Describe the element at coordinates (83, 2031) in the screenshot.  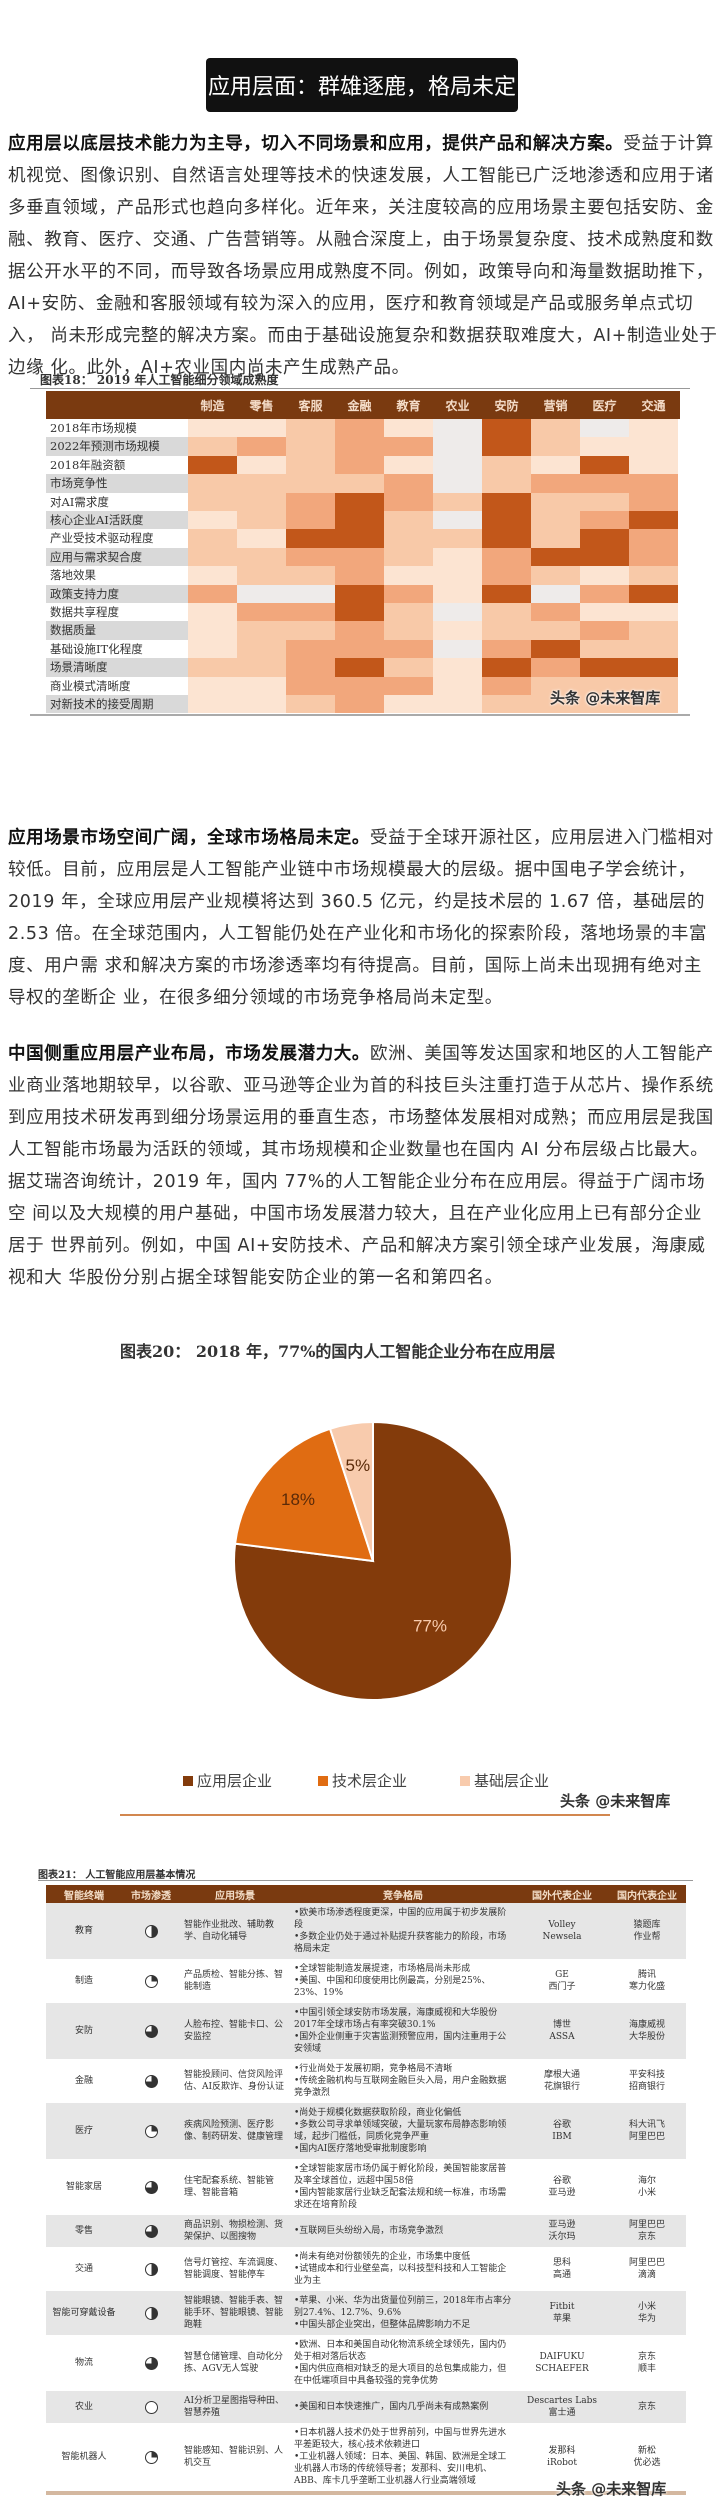
I see `domain-cell: 安防` at that location.